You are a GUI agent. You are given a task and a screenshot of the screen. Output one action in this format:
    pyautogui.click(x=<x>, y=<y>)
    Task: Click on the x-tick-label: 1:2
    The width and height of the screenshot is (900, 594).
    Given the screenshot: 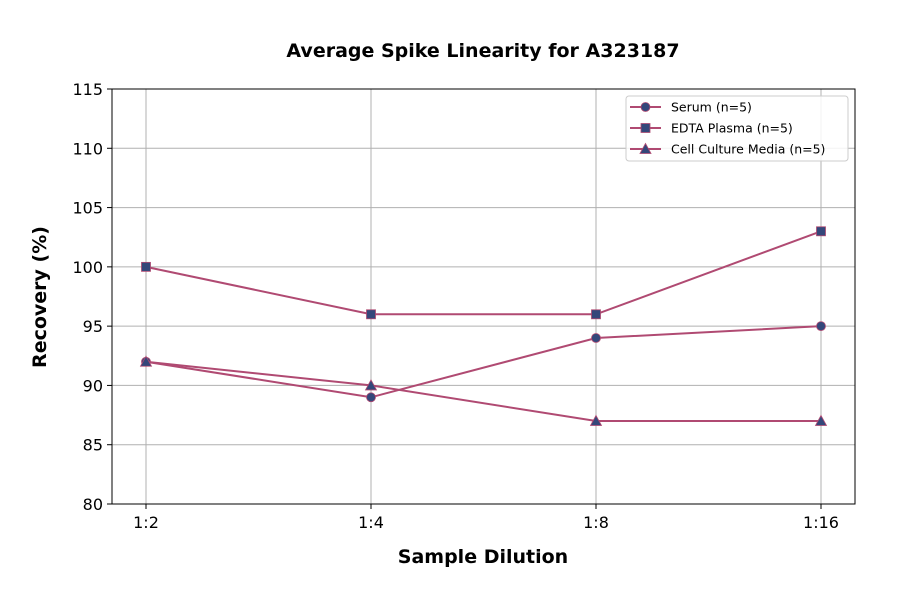 What is the action you would take?
    pyautogui.click(x=146, y=522)
    